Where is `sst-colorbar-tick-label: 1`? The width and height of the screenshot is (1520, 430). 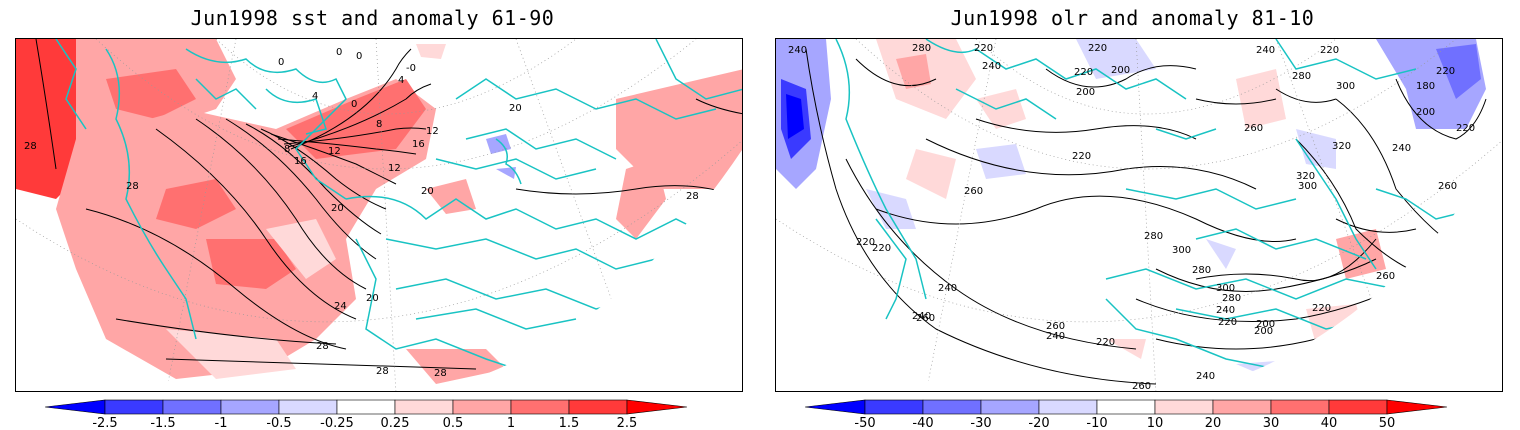
sst-colorbar-tick-label: 1 is located at coordinates (511, 423).